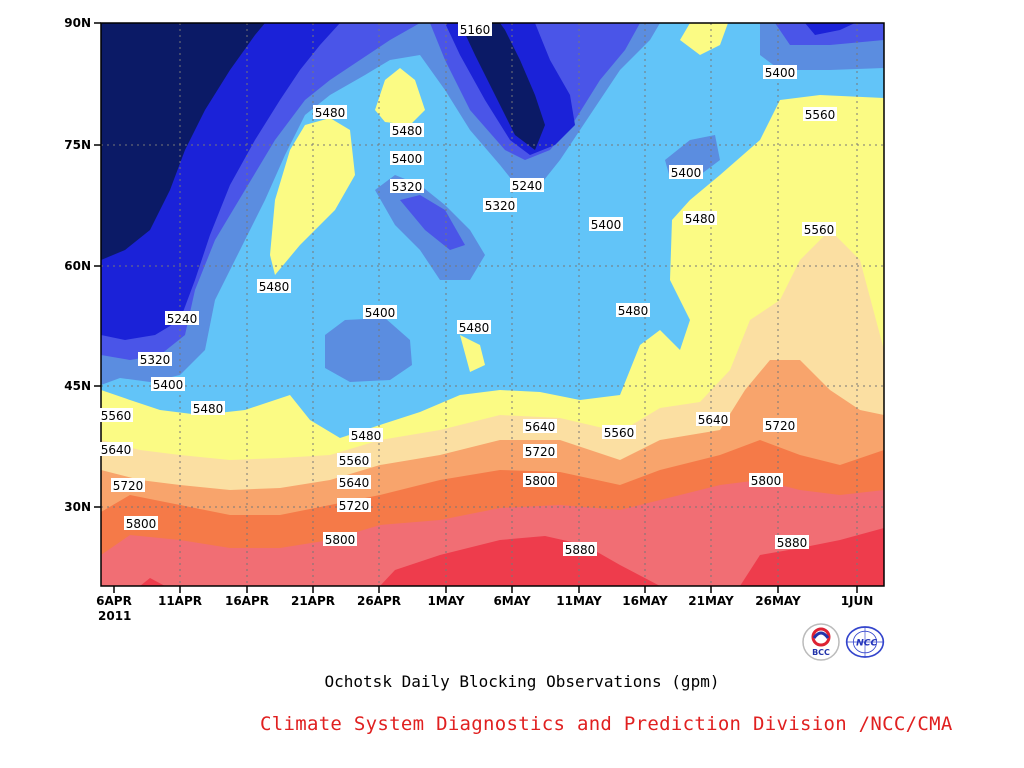 The image size is (1024, 768). What do you see at coordinates (778, 601) in the screenshot?
I see `x-tick-label: 26MAY` at bounding box center [778, 601].